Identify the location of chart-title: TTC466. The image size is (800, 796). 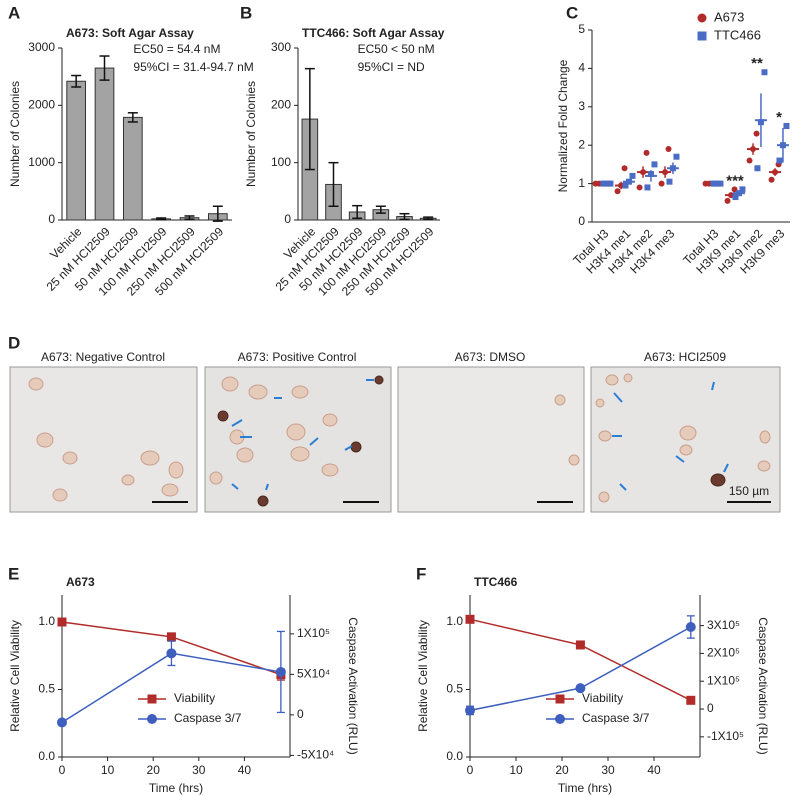
(496, 582).